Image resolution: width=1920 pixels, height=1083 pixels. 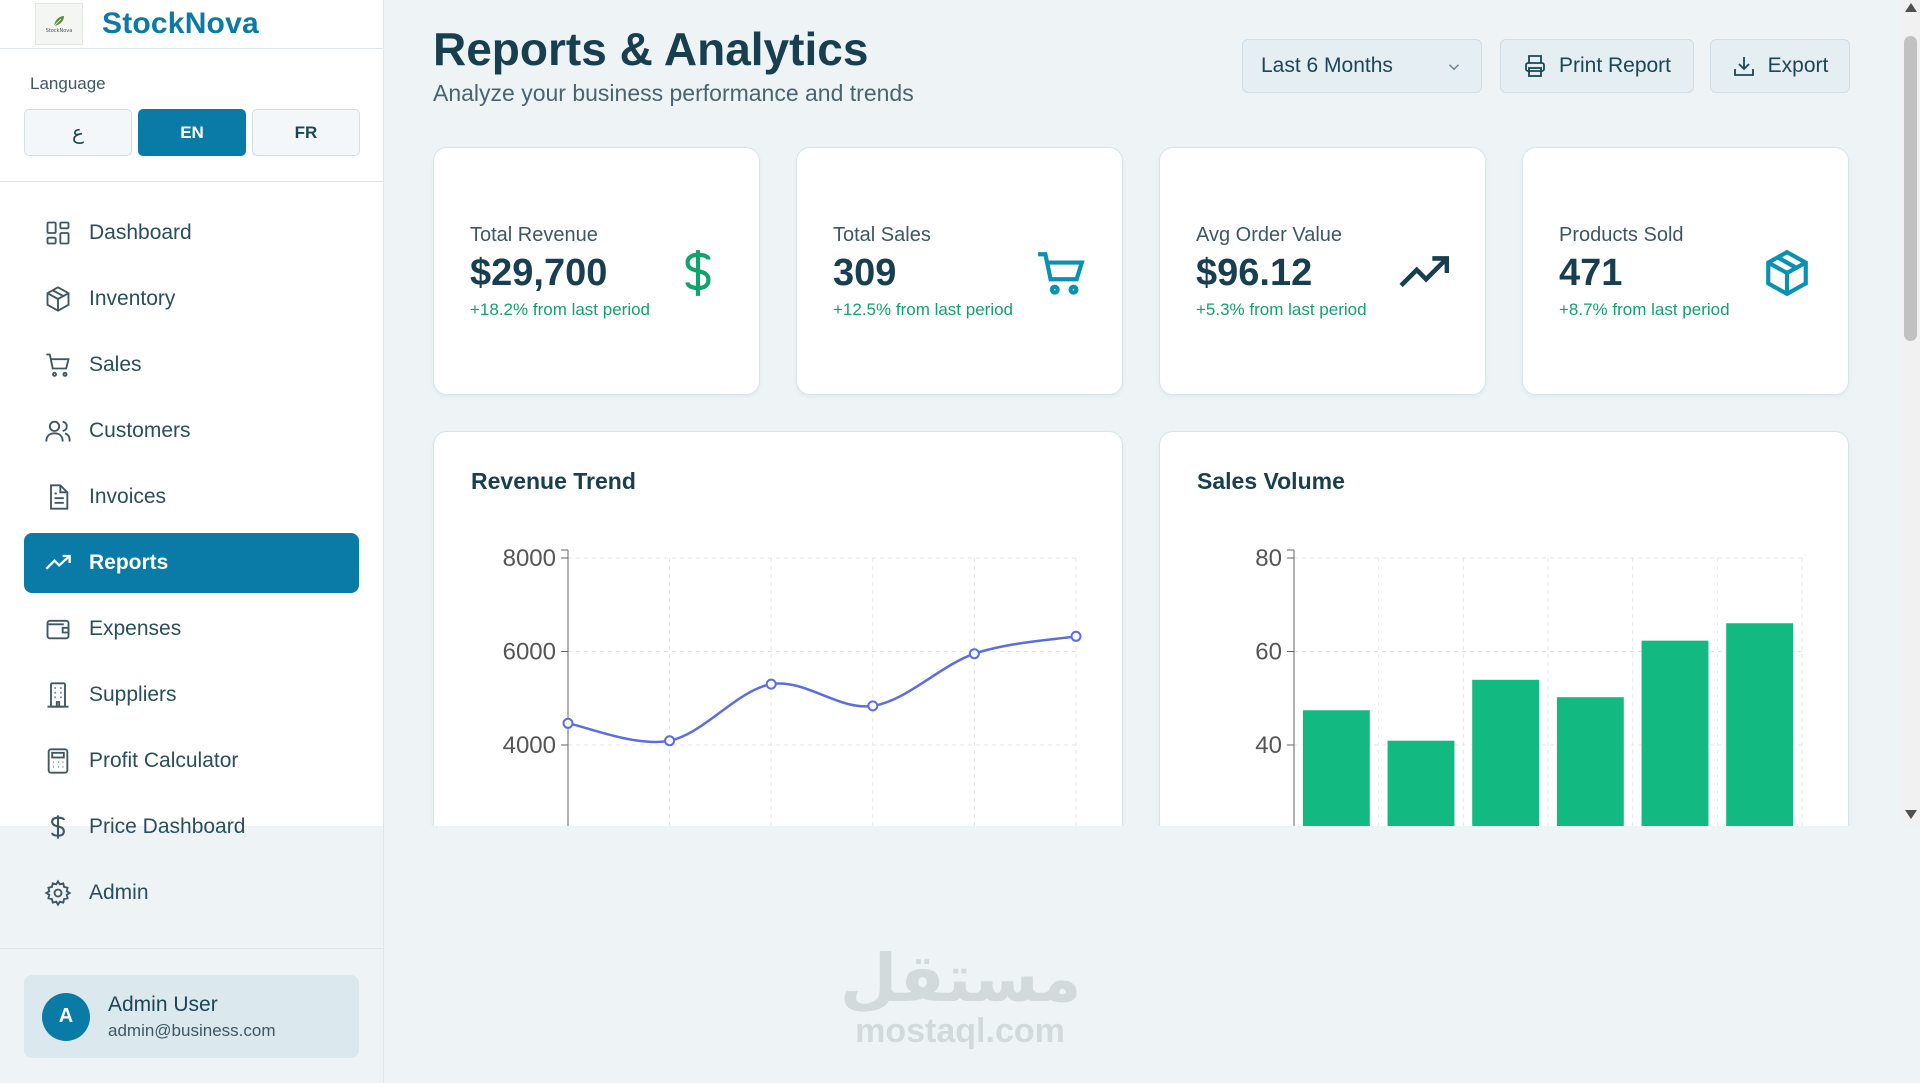 I want to click on sidebar-item-invoices: Invoices, so click(x=191, y=497).